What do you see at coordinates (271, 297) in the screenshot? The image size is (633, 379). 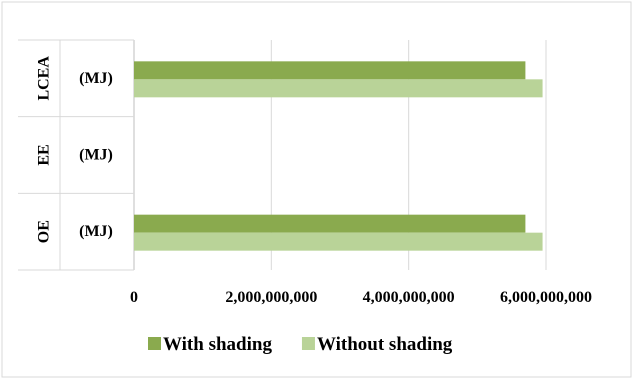 I see `x-tick-label: 2,000,000,000` at bounding box center [271, 297].